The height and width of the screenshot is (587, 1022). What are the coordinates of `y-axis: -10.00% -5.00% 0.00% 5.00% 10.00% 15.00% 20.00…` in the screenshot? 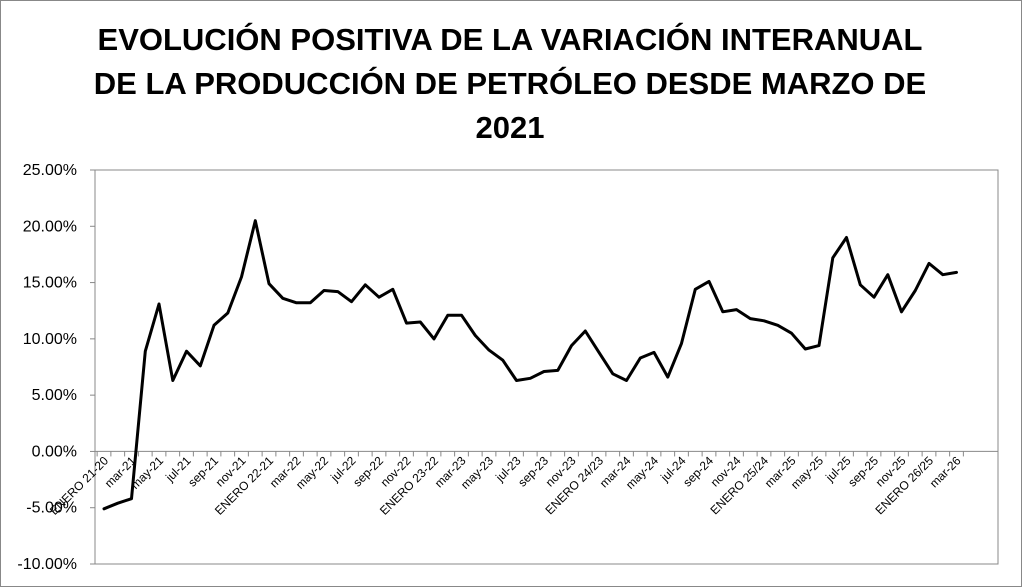 It's located at (56, 367).